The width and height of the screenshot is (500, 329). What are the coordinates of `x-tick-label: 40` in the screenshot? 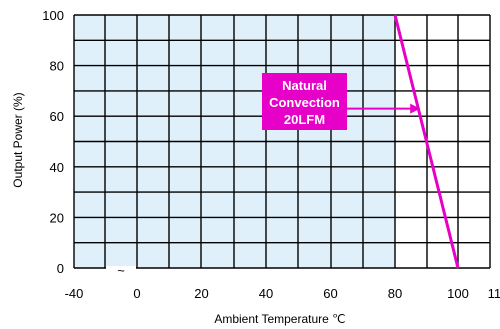 It's located at (266, 293).